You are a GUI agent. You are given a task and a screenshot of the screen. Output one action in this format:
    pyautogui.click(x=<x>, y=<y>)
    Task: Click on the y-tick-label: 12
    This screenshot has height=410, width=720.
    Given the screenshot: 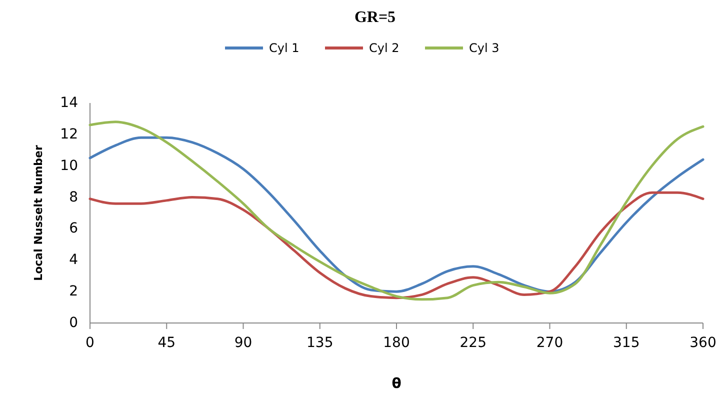 What is the action you would take?
    pyautogui.click(x=69, y=134)
    